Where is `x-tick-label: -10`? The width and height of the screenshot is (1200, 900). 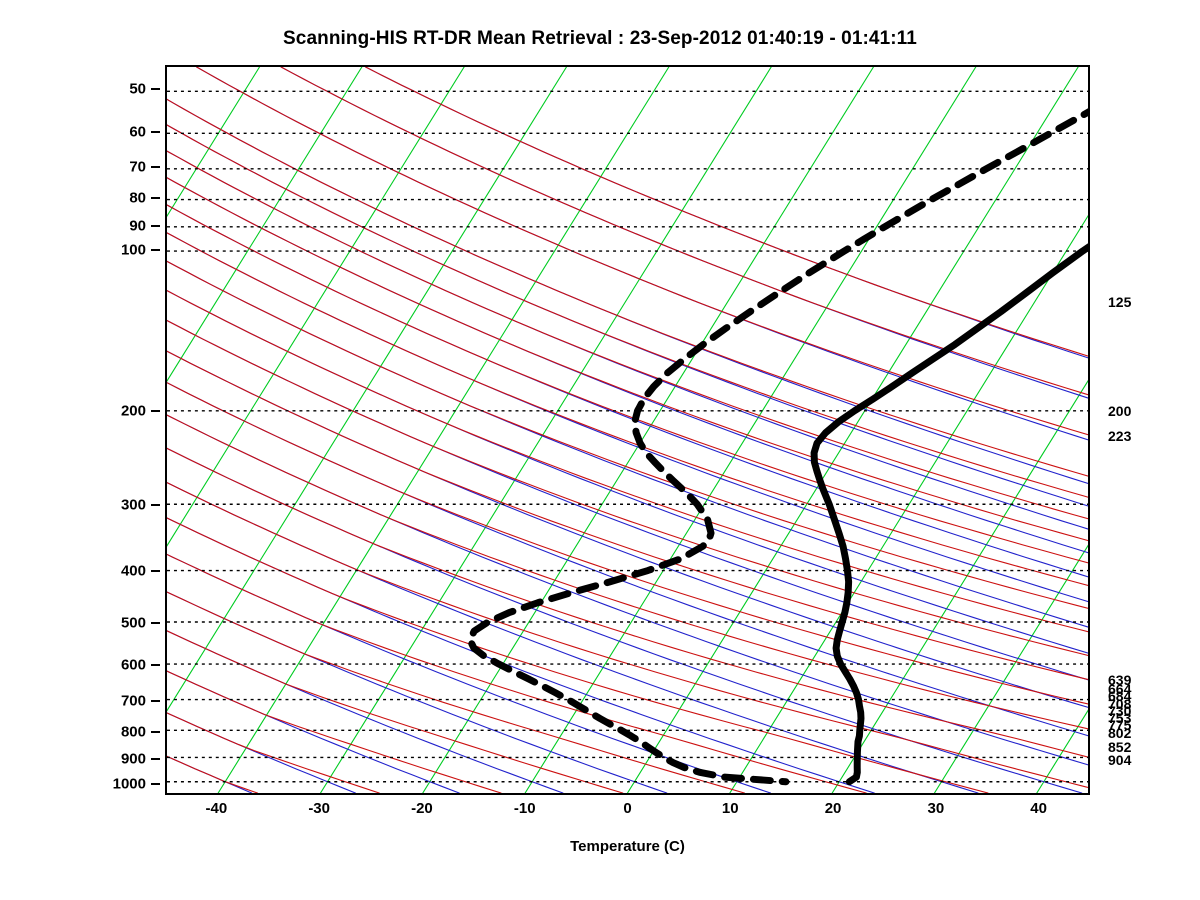
x-tick-label: -10 is located at coordinates (524, 808).